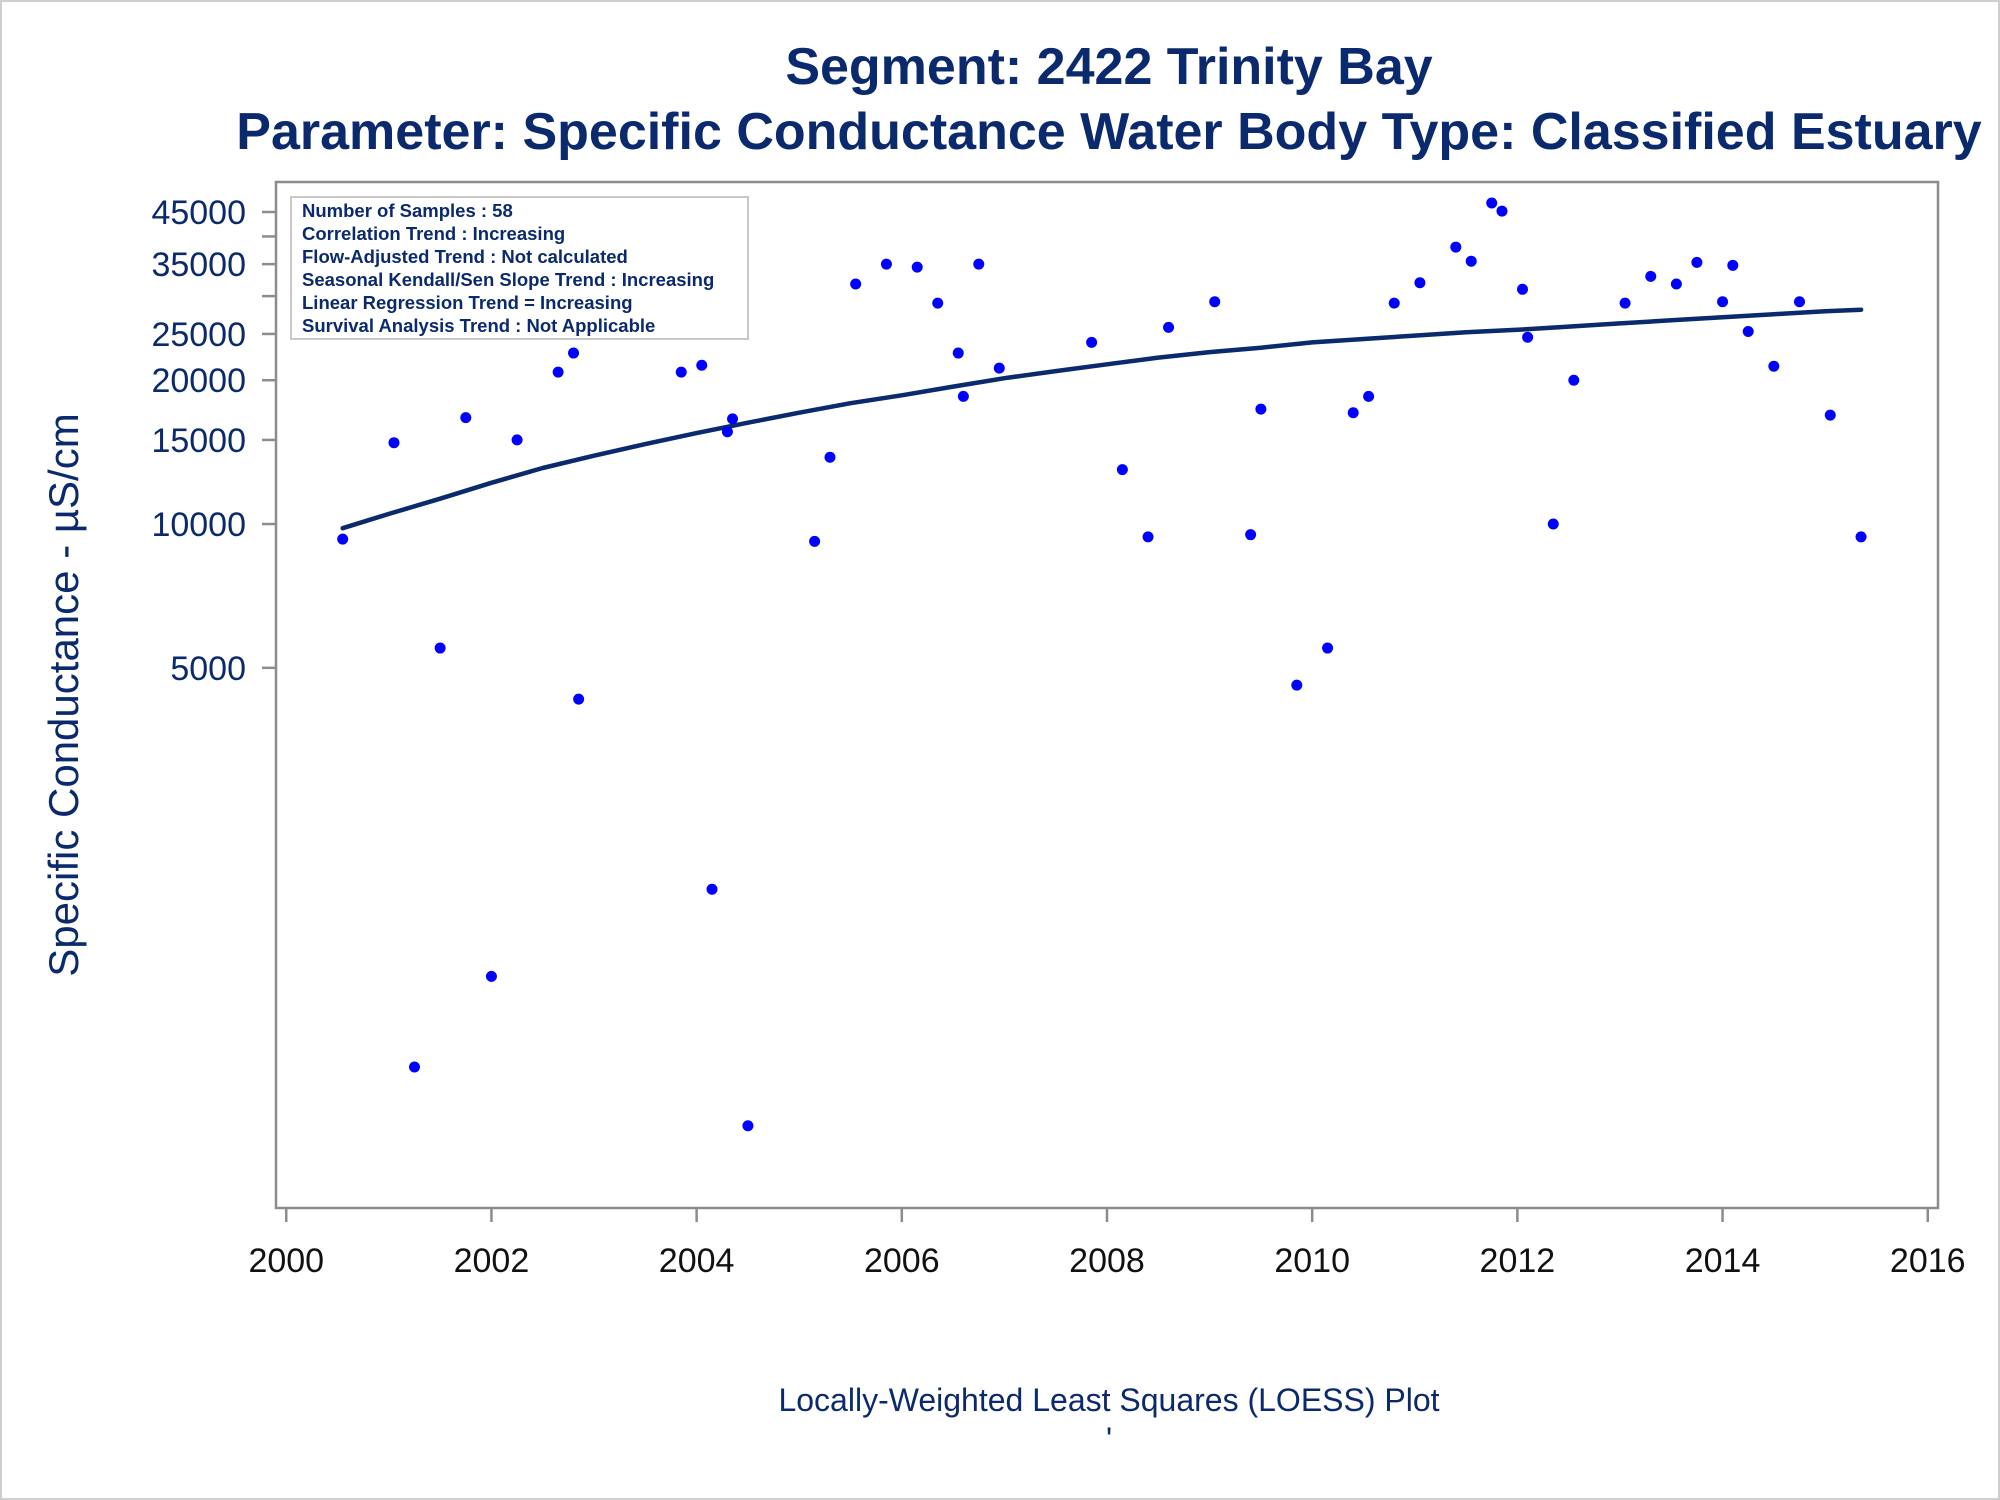  What do you see at coordinates (1312, 1261) in the screenshot?
I see `x-tick-label: 2010` at bounding box center [1312, 1261].